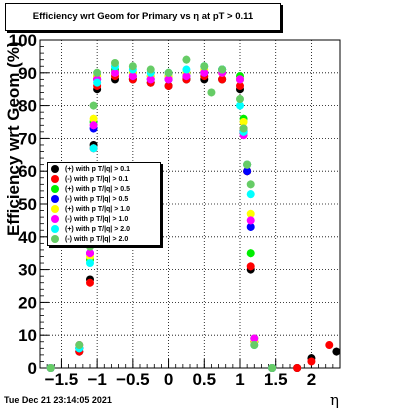 The width and height of the screenshot is (400, 409). I want to click on legend-label: (+) with p T/|q| > 1.0, so click(97, 209).